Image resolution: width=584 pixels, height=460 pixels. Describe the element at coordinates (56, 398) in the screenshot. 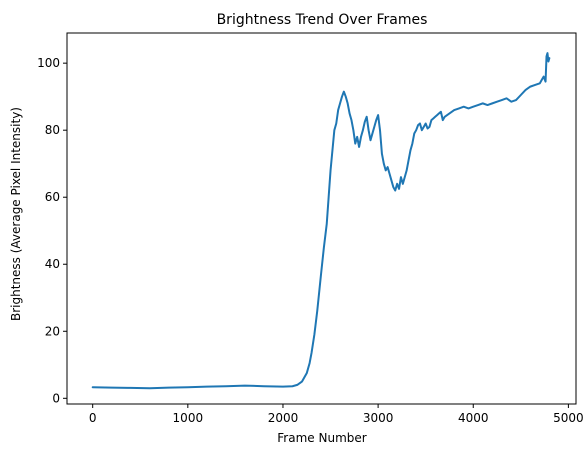

I see `y-tick-label: 0` at that location.